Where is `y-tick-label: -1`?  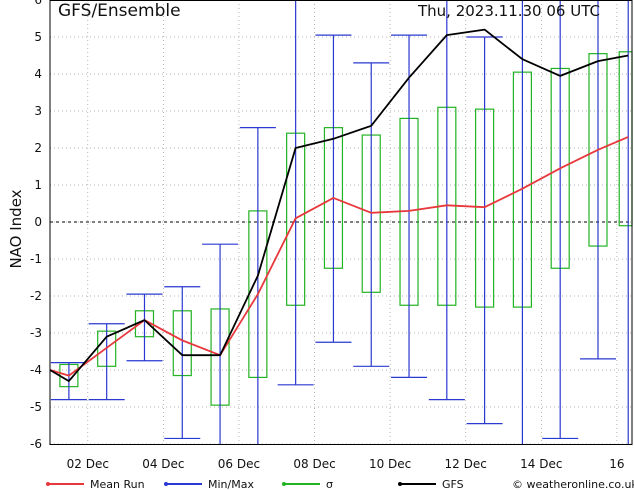
y-tick-label: -1 is located at coordinates (36, 259).